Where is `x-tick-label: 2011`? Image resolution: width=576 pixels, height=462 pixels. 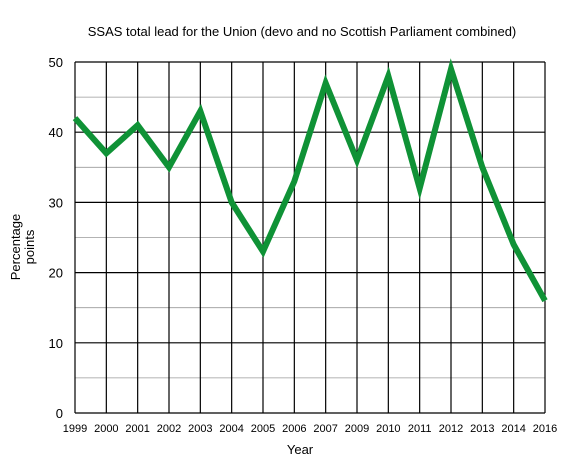 x-tick-label: 2011 is located at coordinates (420, 429).